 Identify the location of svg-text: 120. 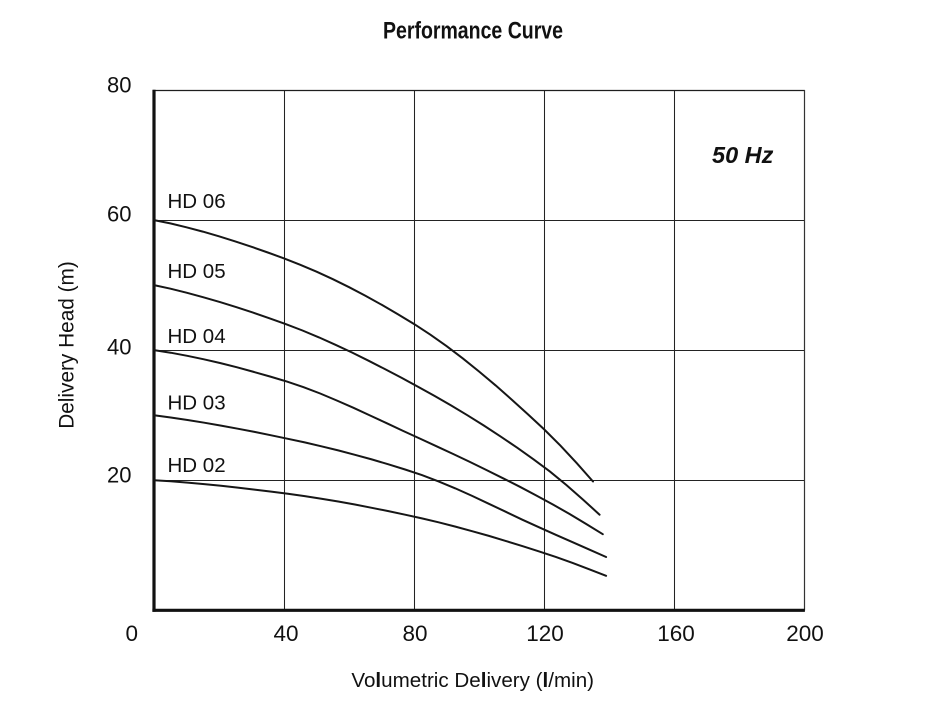
(545, 633).